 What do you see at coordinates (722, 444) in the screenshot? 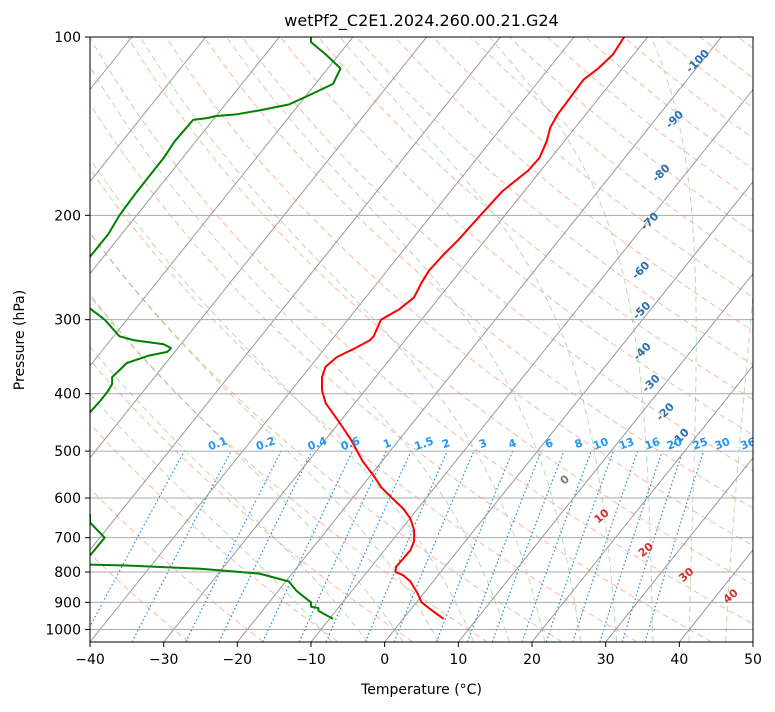
I see `mixing-ratio-label: 30` at bounding box center [722, 444].